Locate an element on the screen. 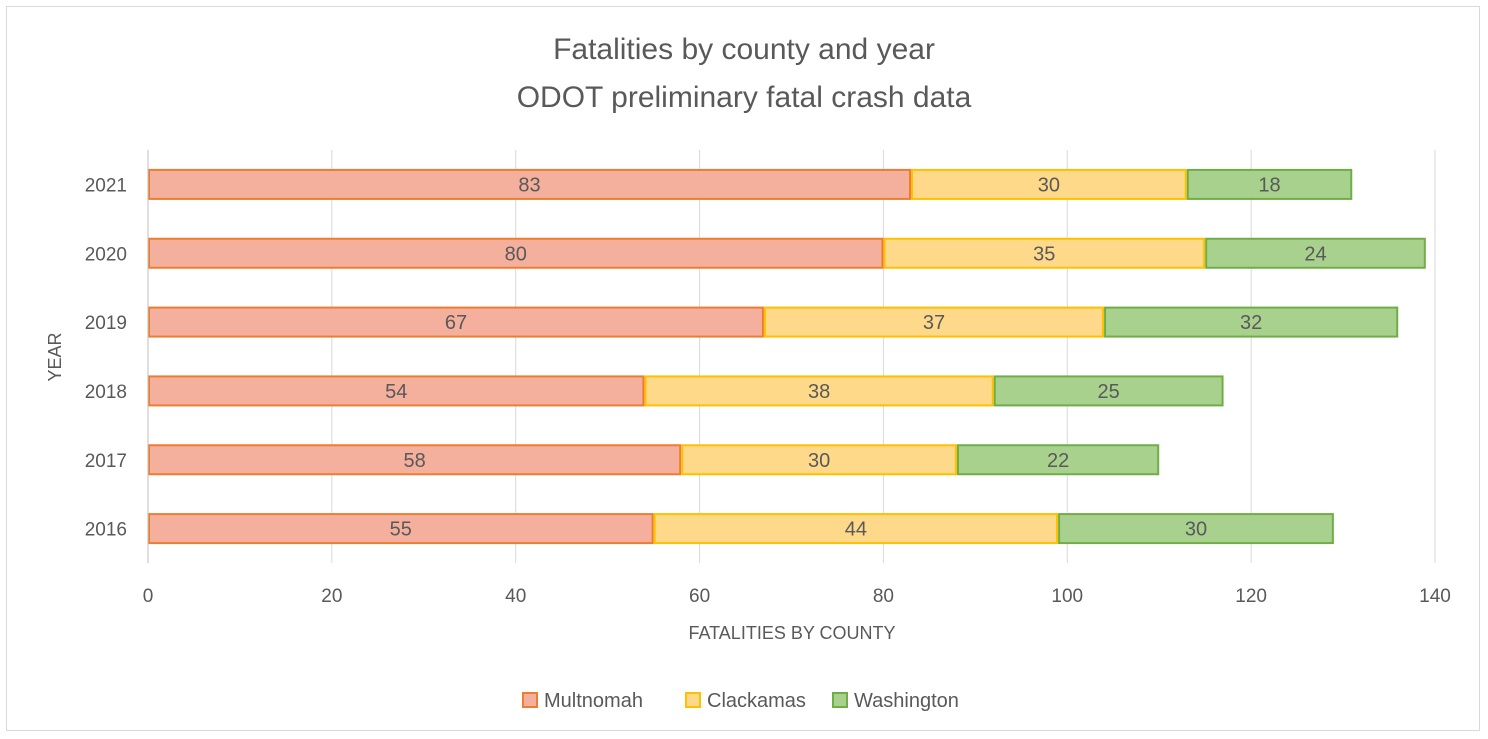 This screenshot has width=1488, height=739. bar-clackamas-2020 is located at coordinates (1044, 253).